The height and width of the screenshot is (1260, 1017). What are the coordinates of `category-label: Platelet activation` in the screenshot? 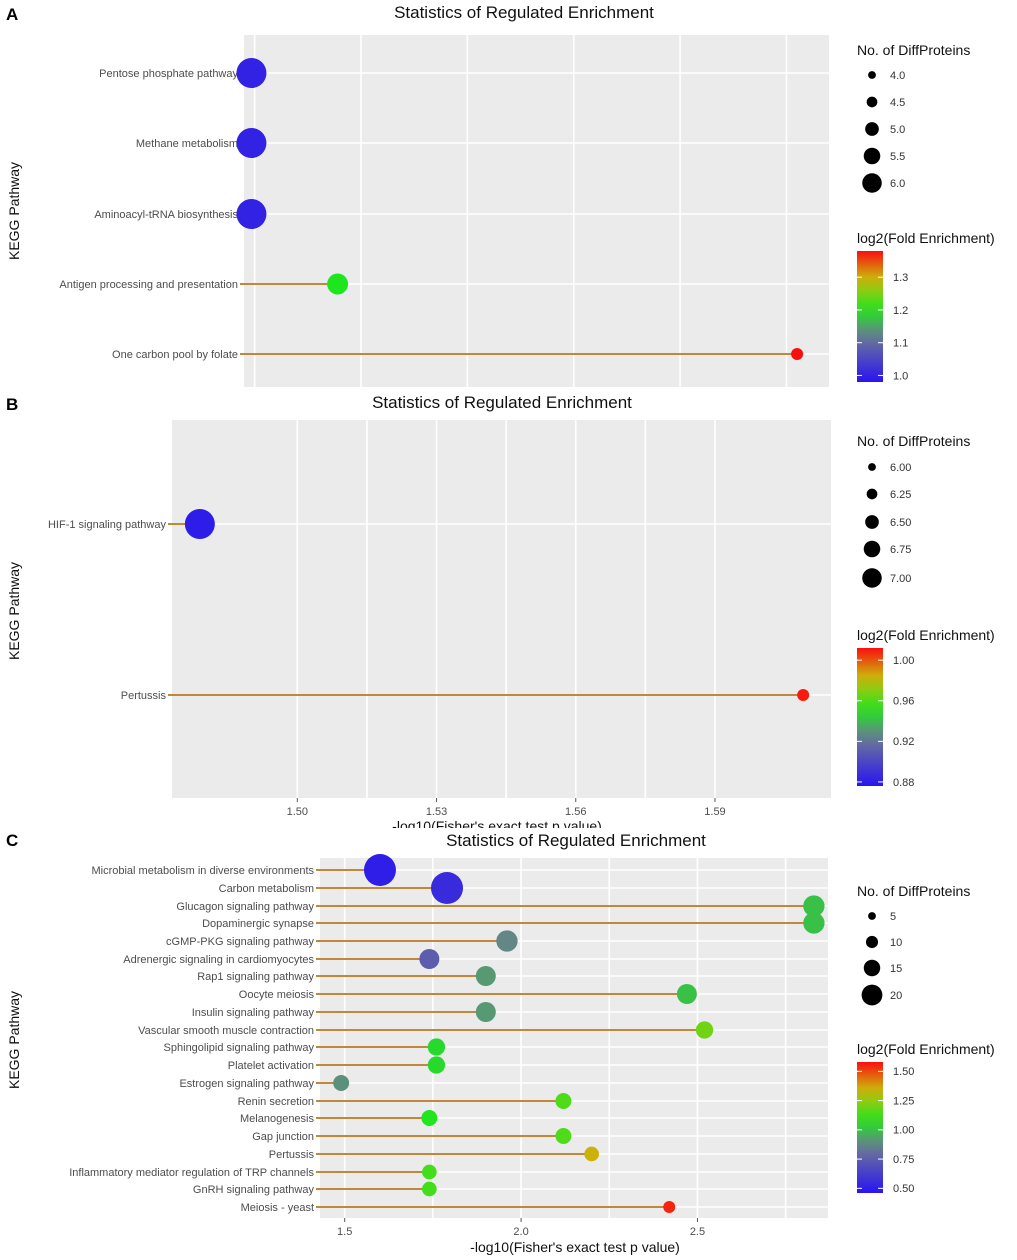 It's located at (271, 1066).